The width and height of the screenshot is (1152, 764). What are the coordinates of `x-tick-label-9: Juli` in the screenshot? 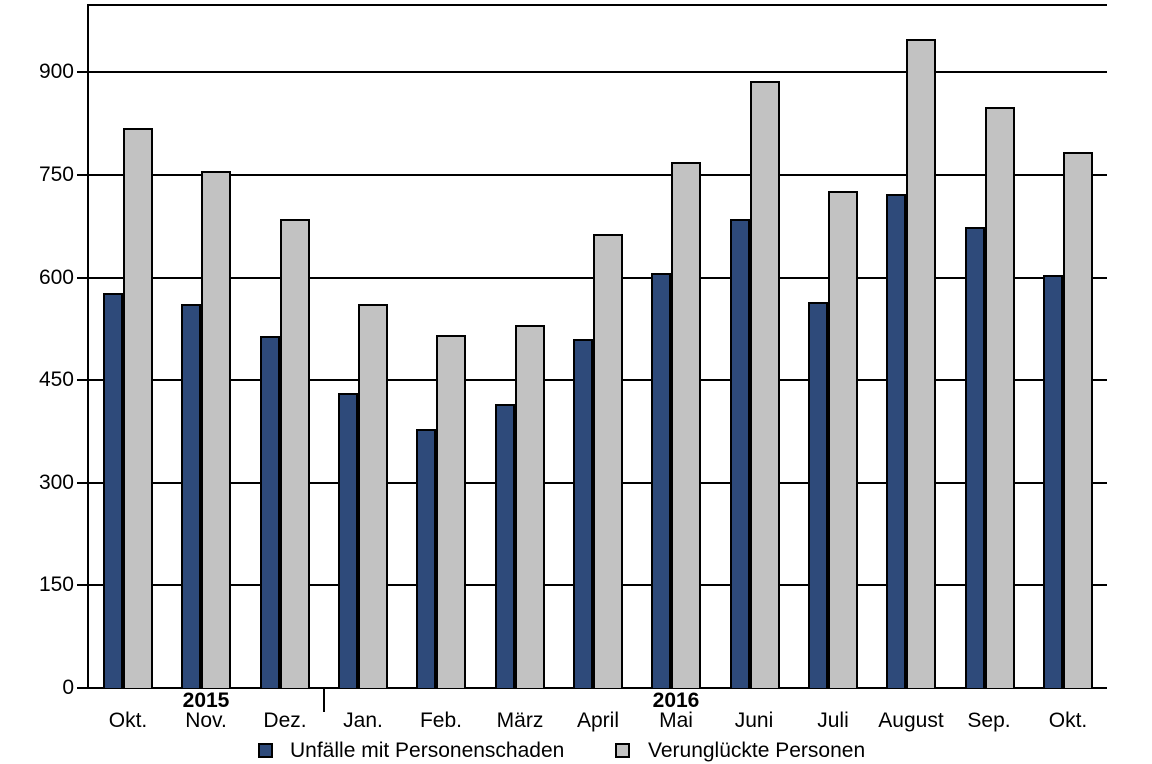 It's located at (833, 720).